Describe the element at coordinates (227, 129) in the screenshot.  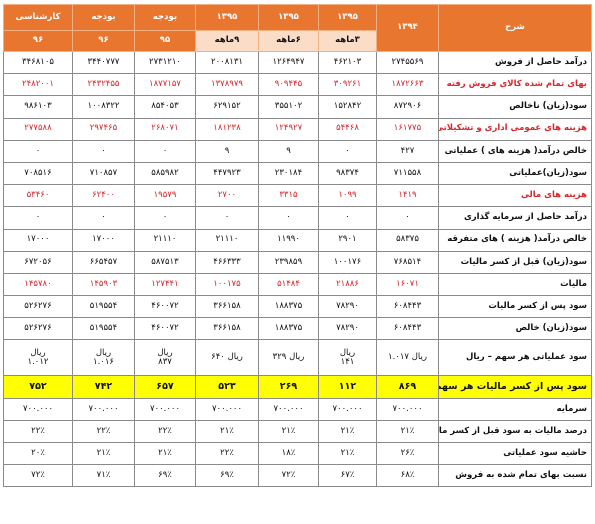
I see `cell-value: ۱۸۱۲۳۸` at that location.